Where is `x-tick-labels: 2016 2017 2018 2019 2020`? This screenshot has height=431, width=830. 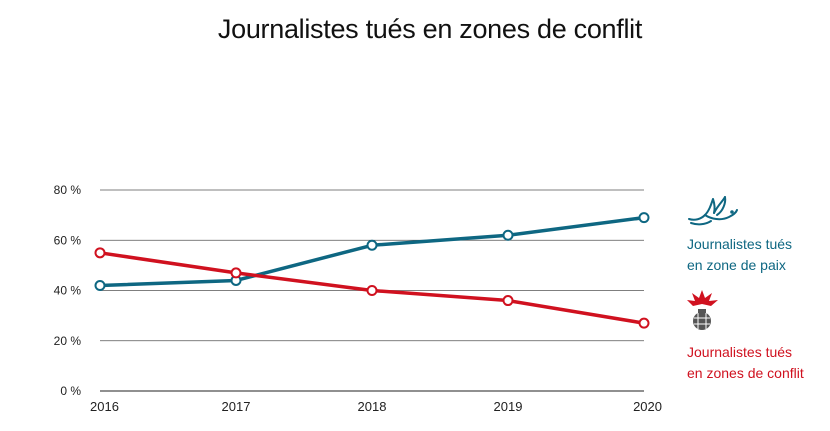
x-tick-labels: 2016 2017 2018 2019 2020 is located at coordinates (376, 406).